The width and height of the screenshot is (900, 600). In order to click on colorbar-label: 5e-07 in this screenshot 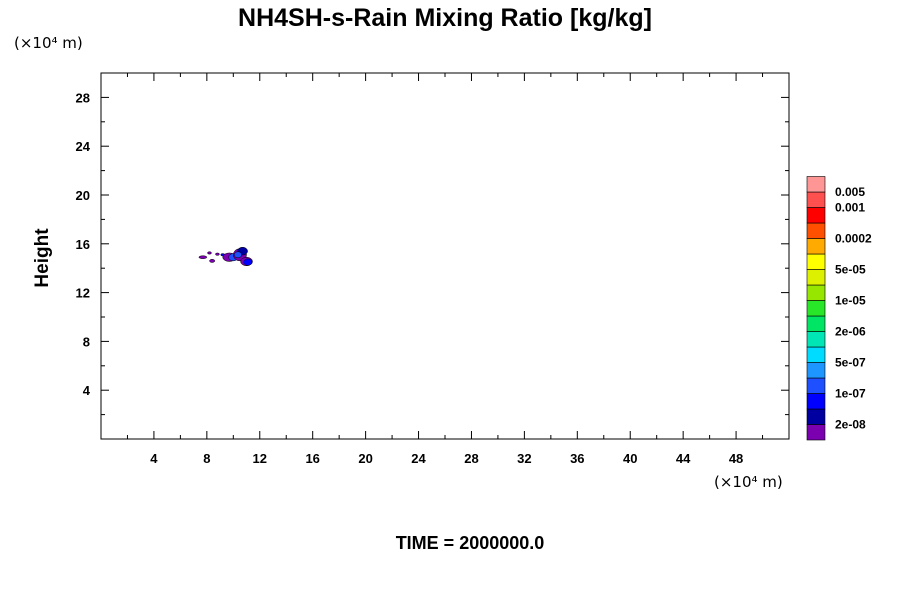, I will do `click(850, 363)`.